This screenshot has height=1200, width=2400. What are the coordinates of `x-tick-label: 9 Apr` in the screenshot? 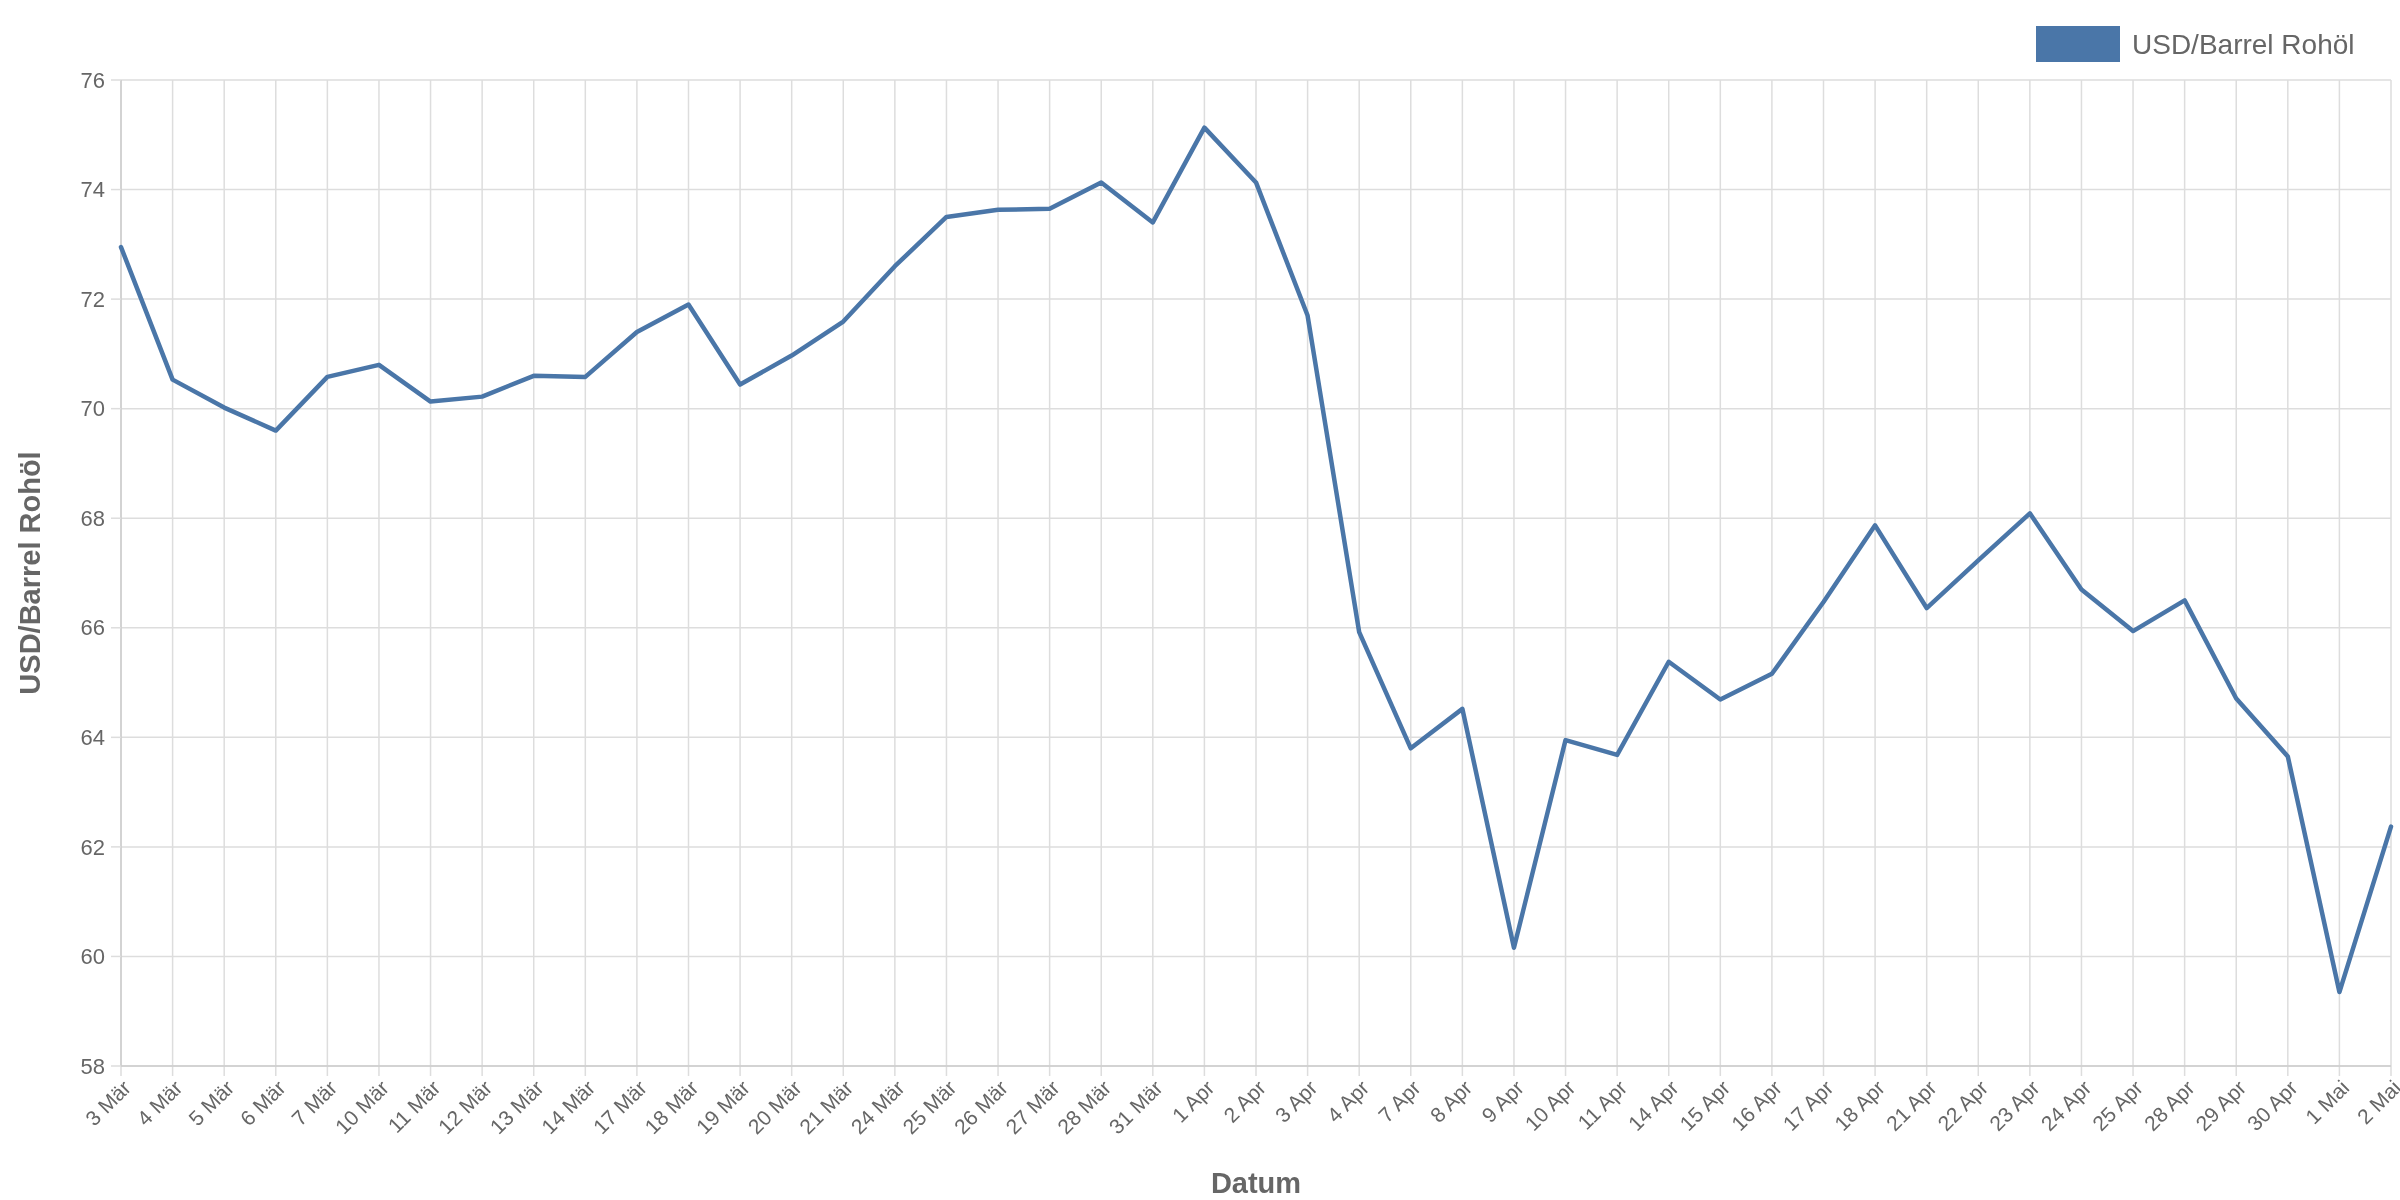 It's located at (1502, 1101).